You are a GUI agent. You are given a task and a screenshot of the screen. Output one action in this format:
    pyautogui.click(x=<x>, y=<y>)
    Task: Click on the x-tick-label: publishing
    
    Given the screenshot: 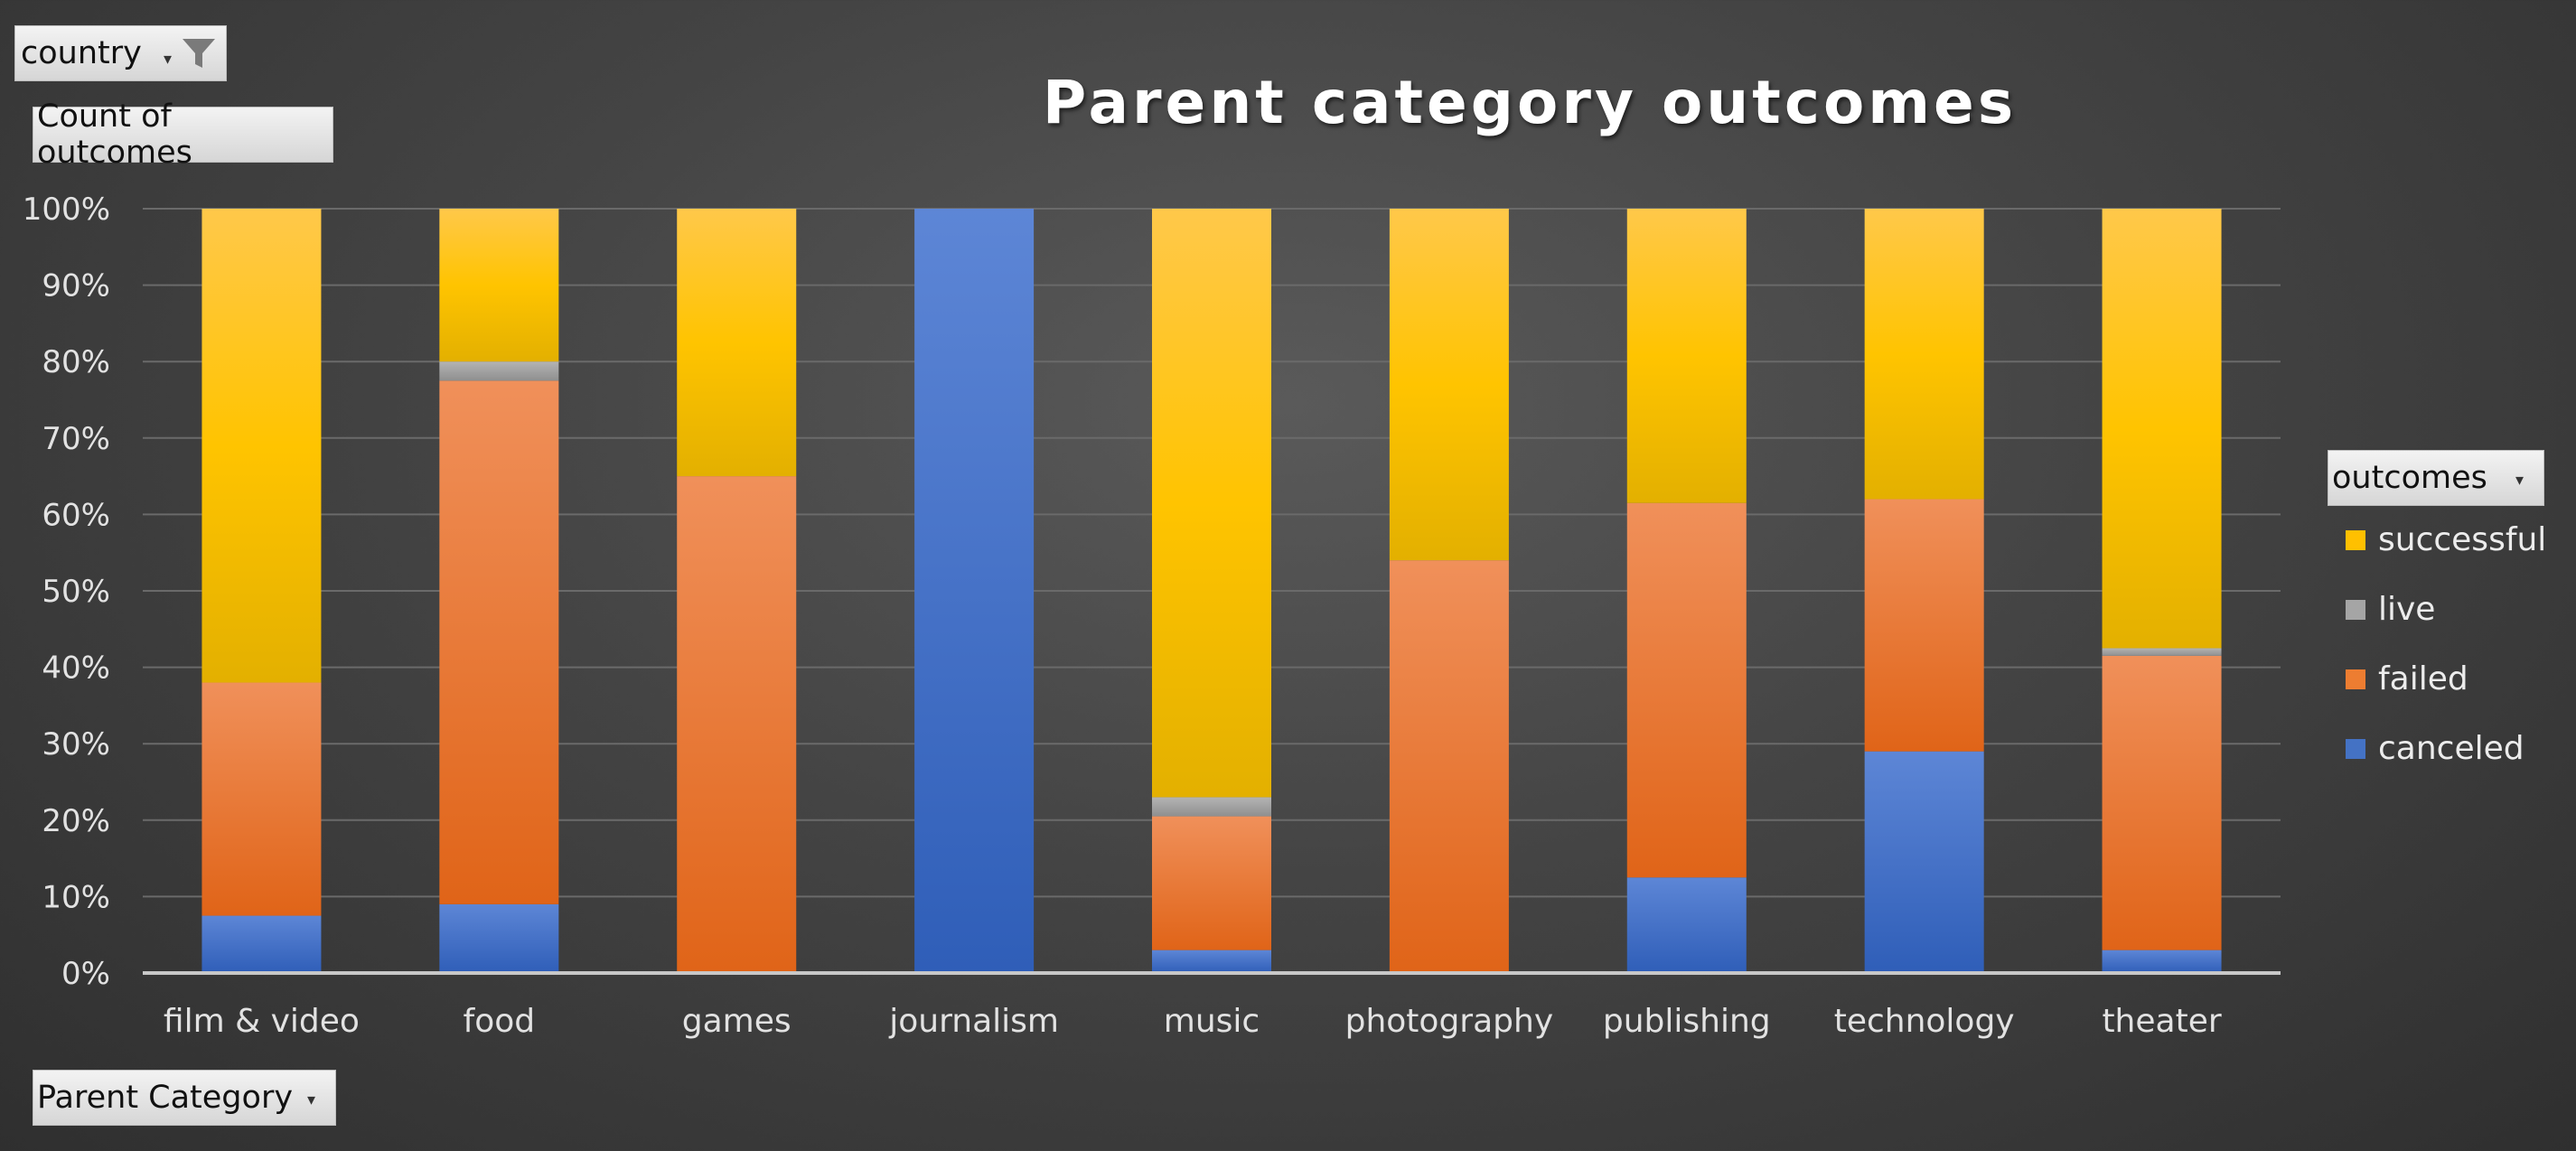 What is the action you would take?
    pyautogui.click(x=1687, y=1021)
    